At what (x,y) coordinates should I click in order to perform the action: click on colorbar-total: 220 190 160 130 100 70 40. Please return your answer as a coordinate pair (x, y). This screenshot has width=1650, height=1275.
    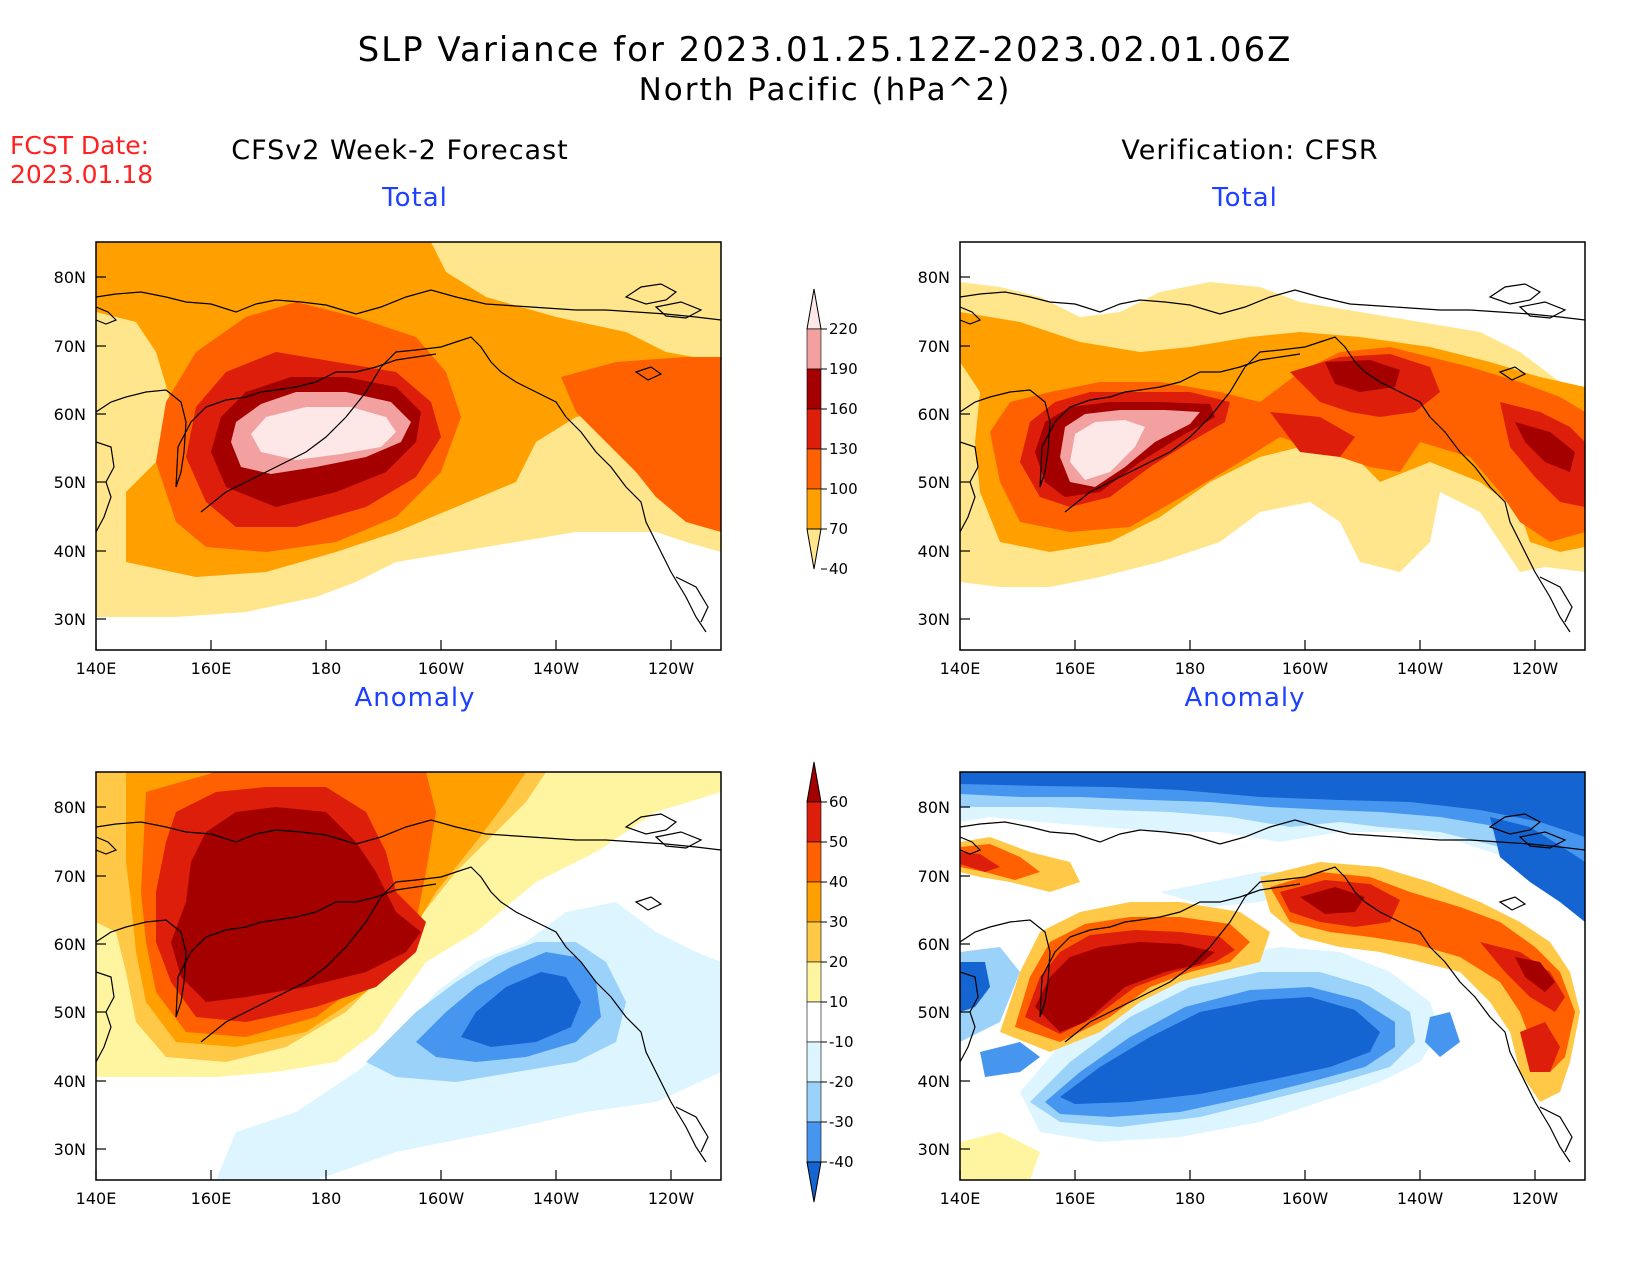
    Looking at the image, I should click on (832, 433).